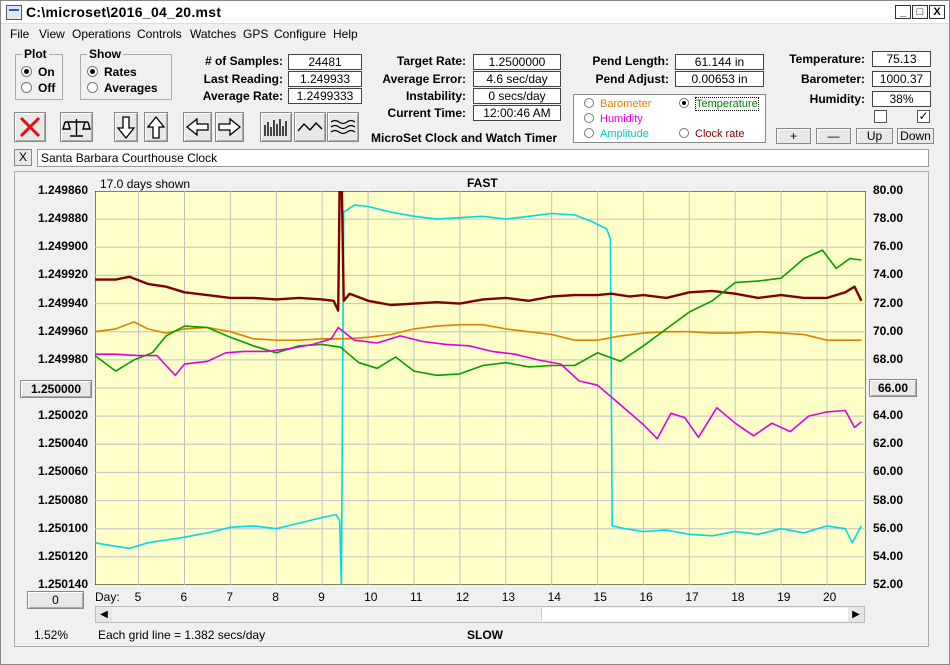 The width and height of the screenshot is (950, 665). I want to click on wave-button, so click(310, 127).